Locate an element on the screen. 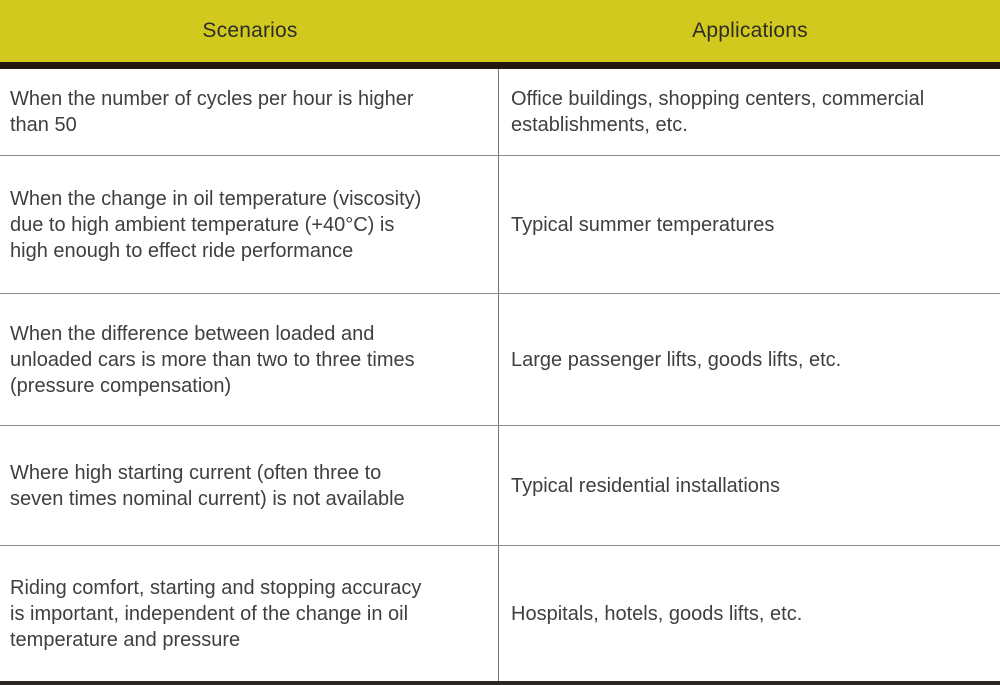  application-cell: Typical residential installations is located at coordinates (646, 485).